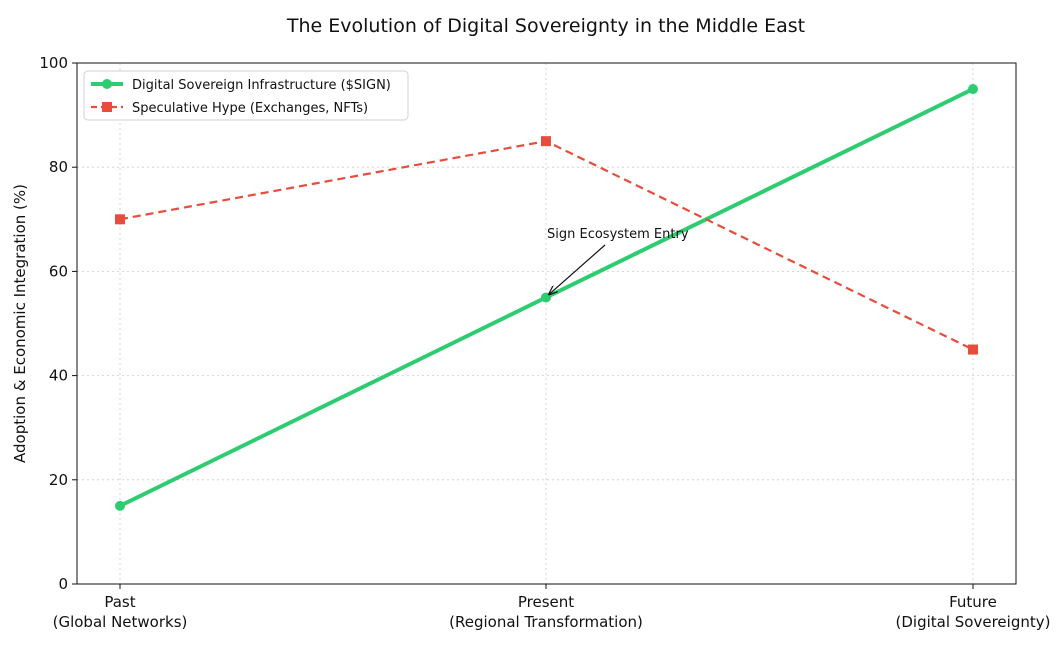 This screenshot has height=651, width=1061. What do you see at coordinates (58, 480) in the screenshot?
I see `y-tick-label: 20` at bounding box center [58, 480].